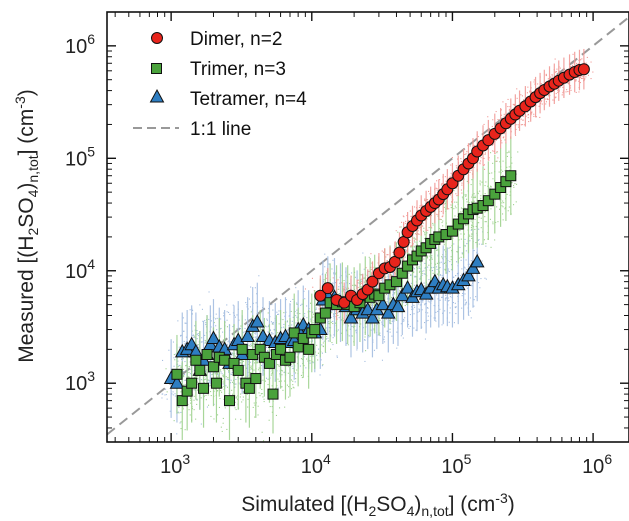 This screenshot has width=629, height=521. Describe the element at coordinates (383, 303) in the screenshot. I see `marker-tetramer` at that location.